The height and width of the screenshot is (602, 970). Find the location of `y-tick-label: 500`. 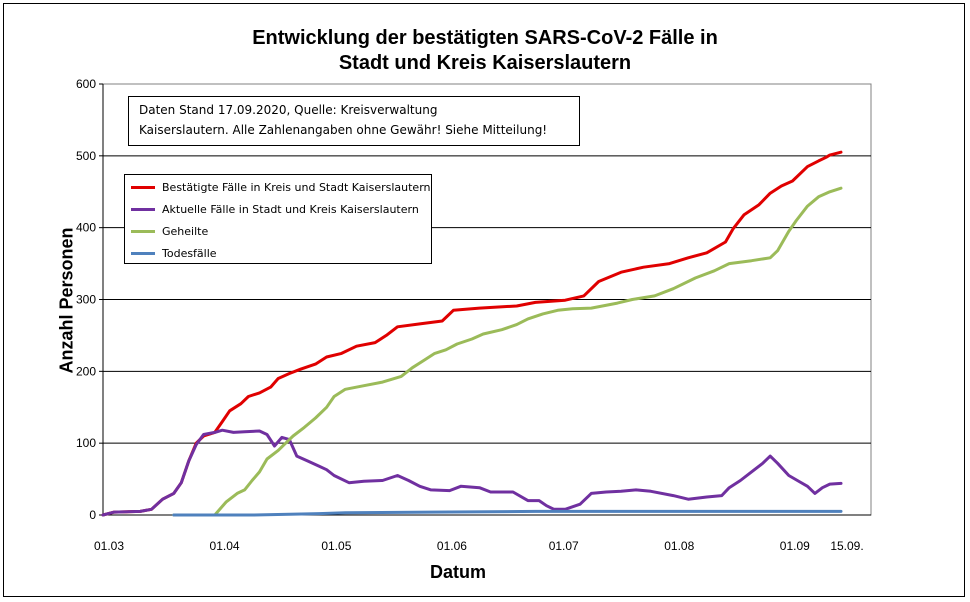

y-tick-label: 500 is located at coordinates (86, 156).